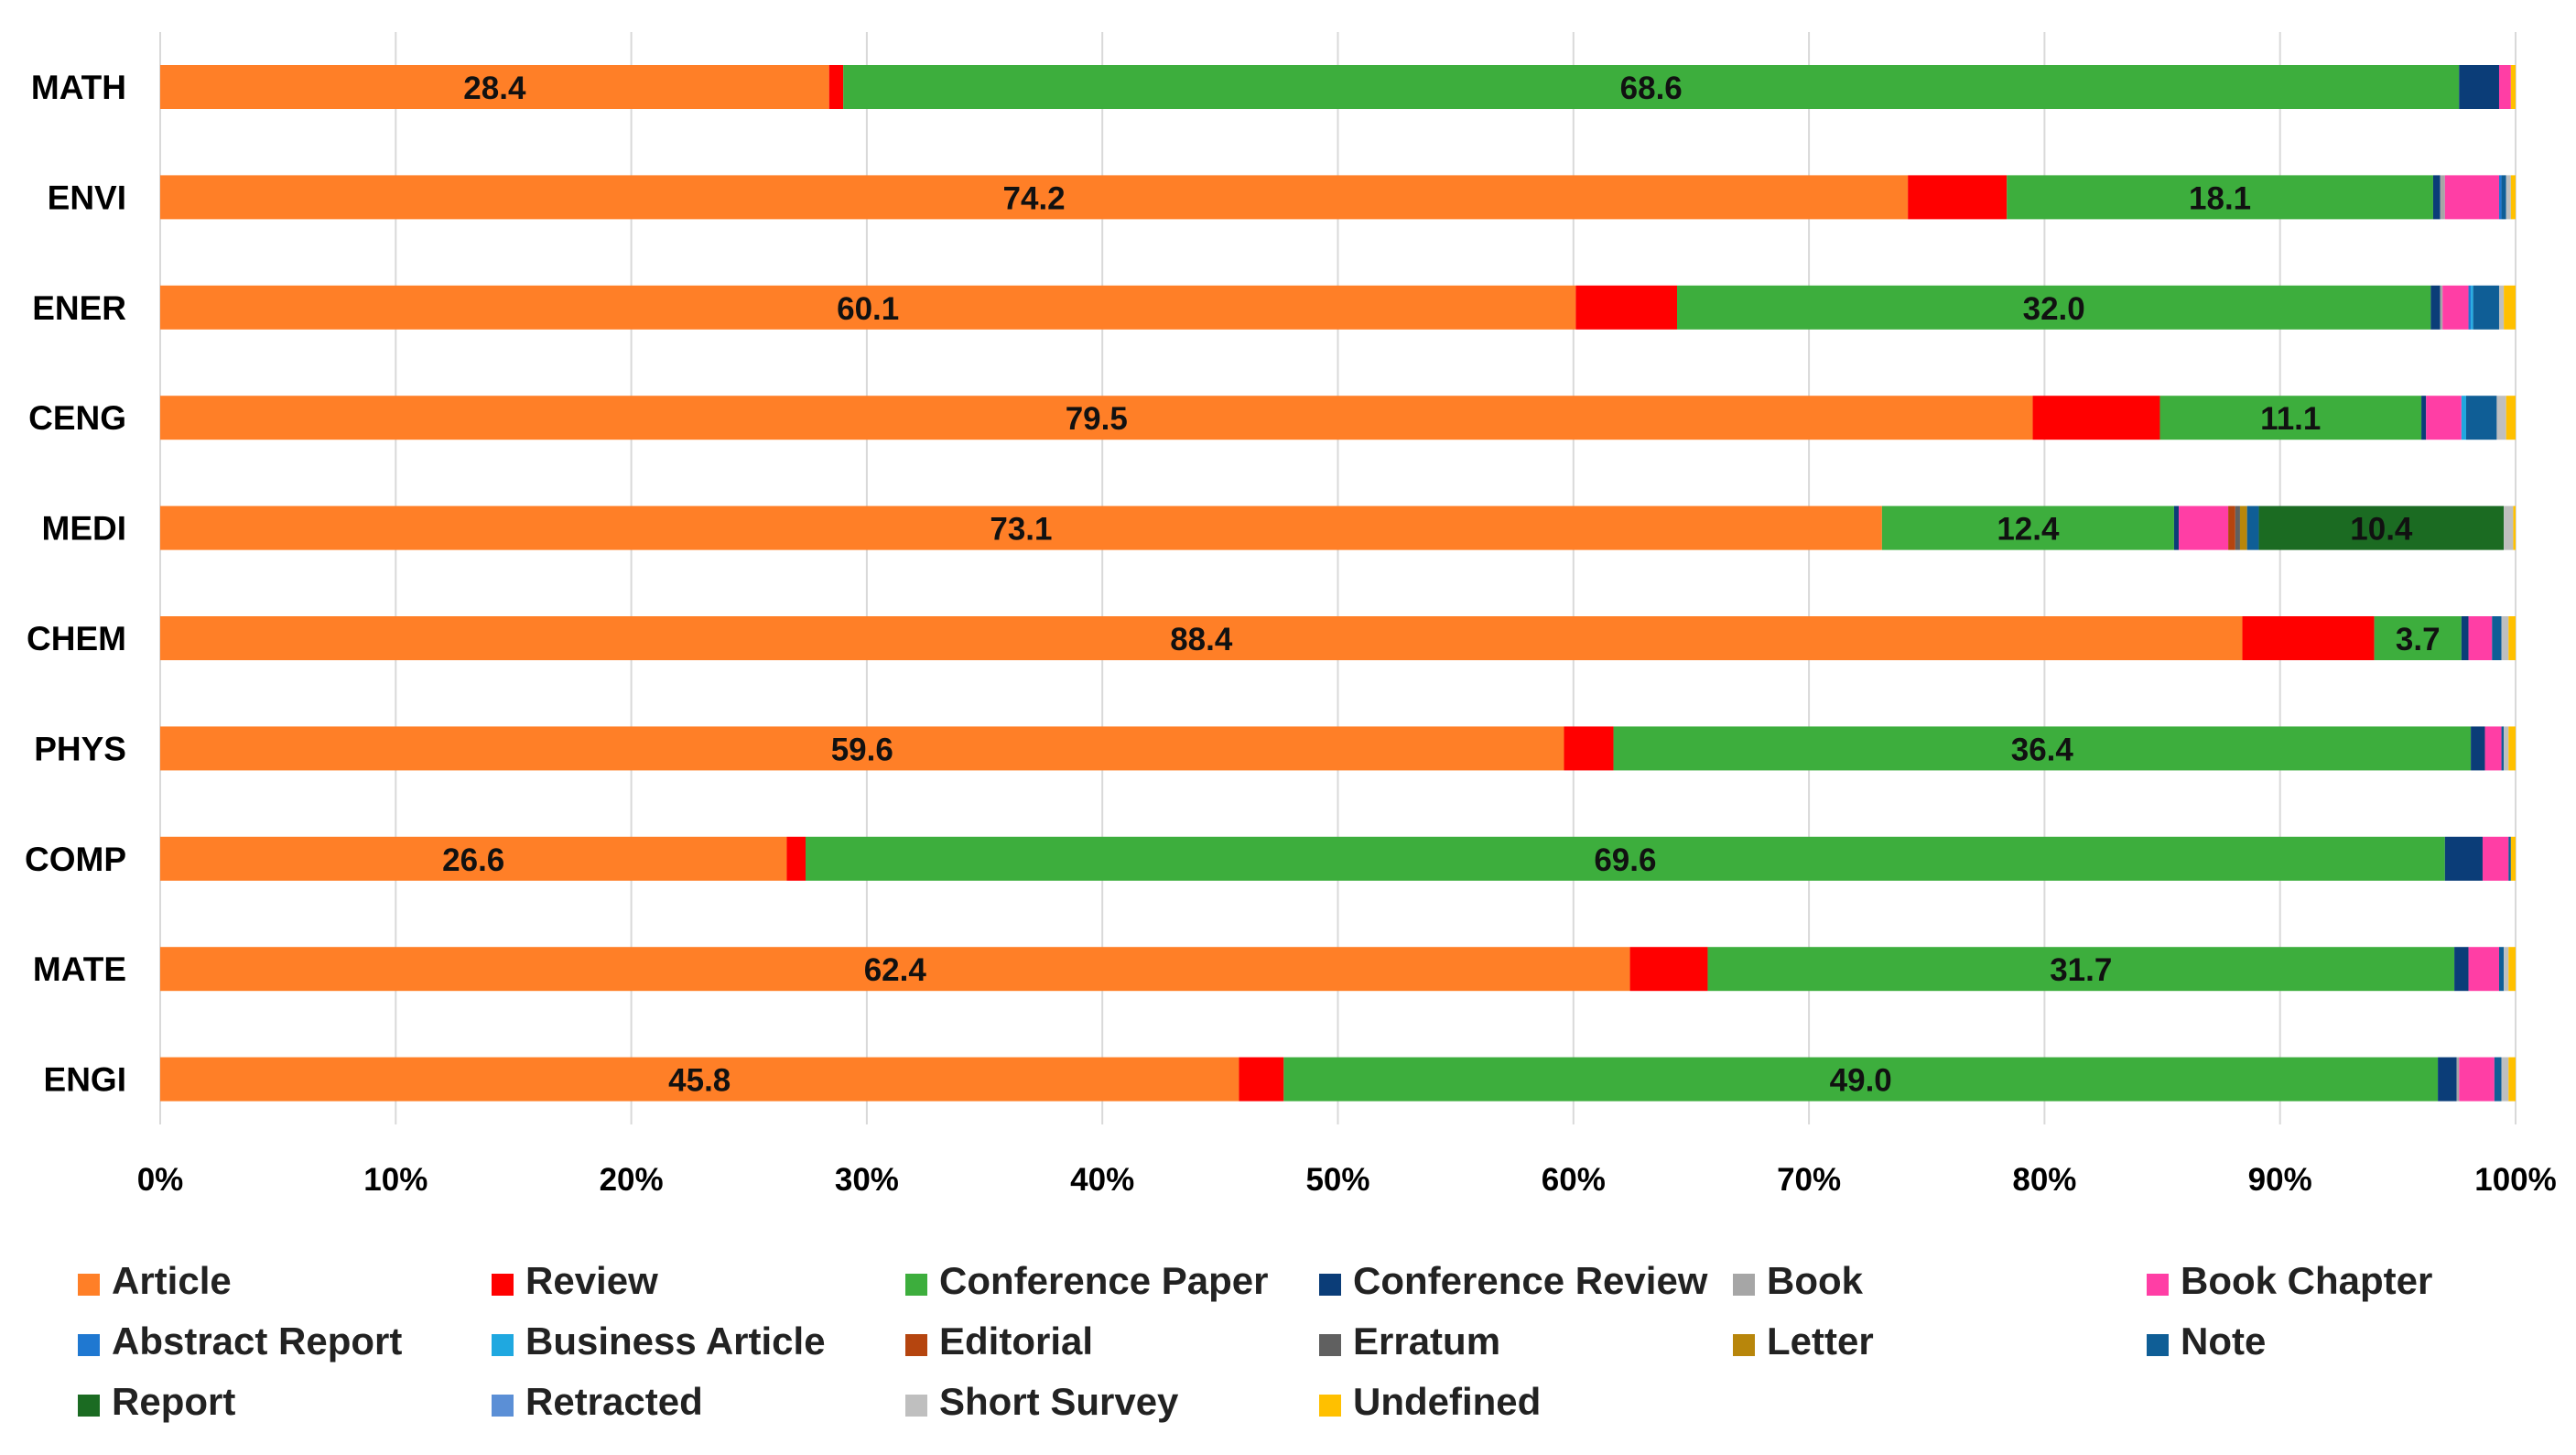 This screenshot has width=2576, height=1455. I want to click on x-tick-label-80: 80%, so click(2044, 1180).